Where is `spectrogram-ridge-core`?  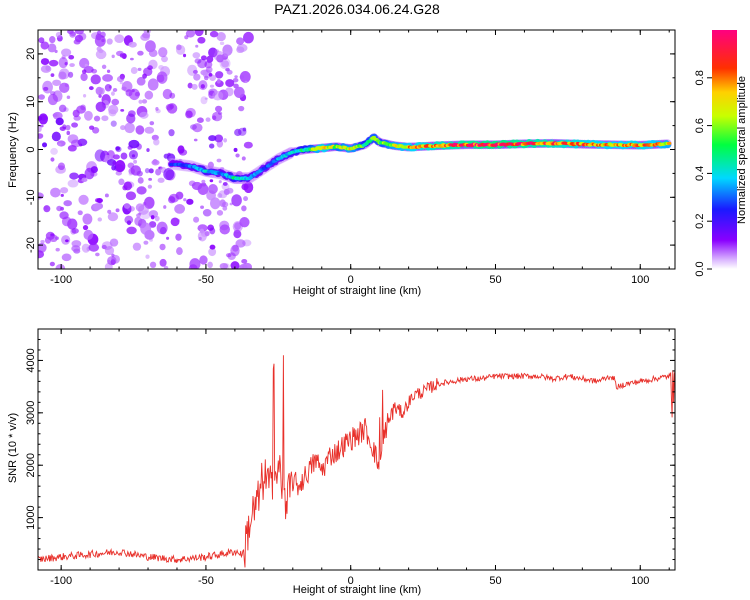 spectrogram-ridge-core is located at coordinates (669, 143).